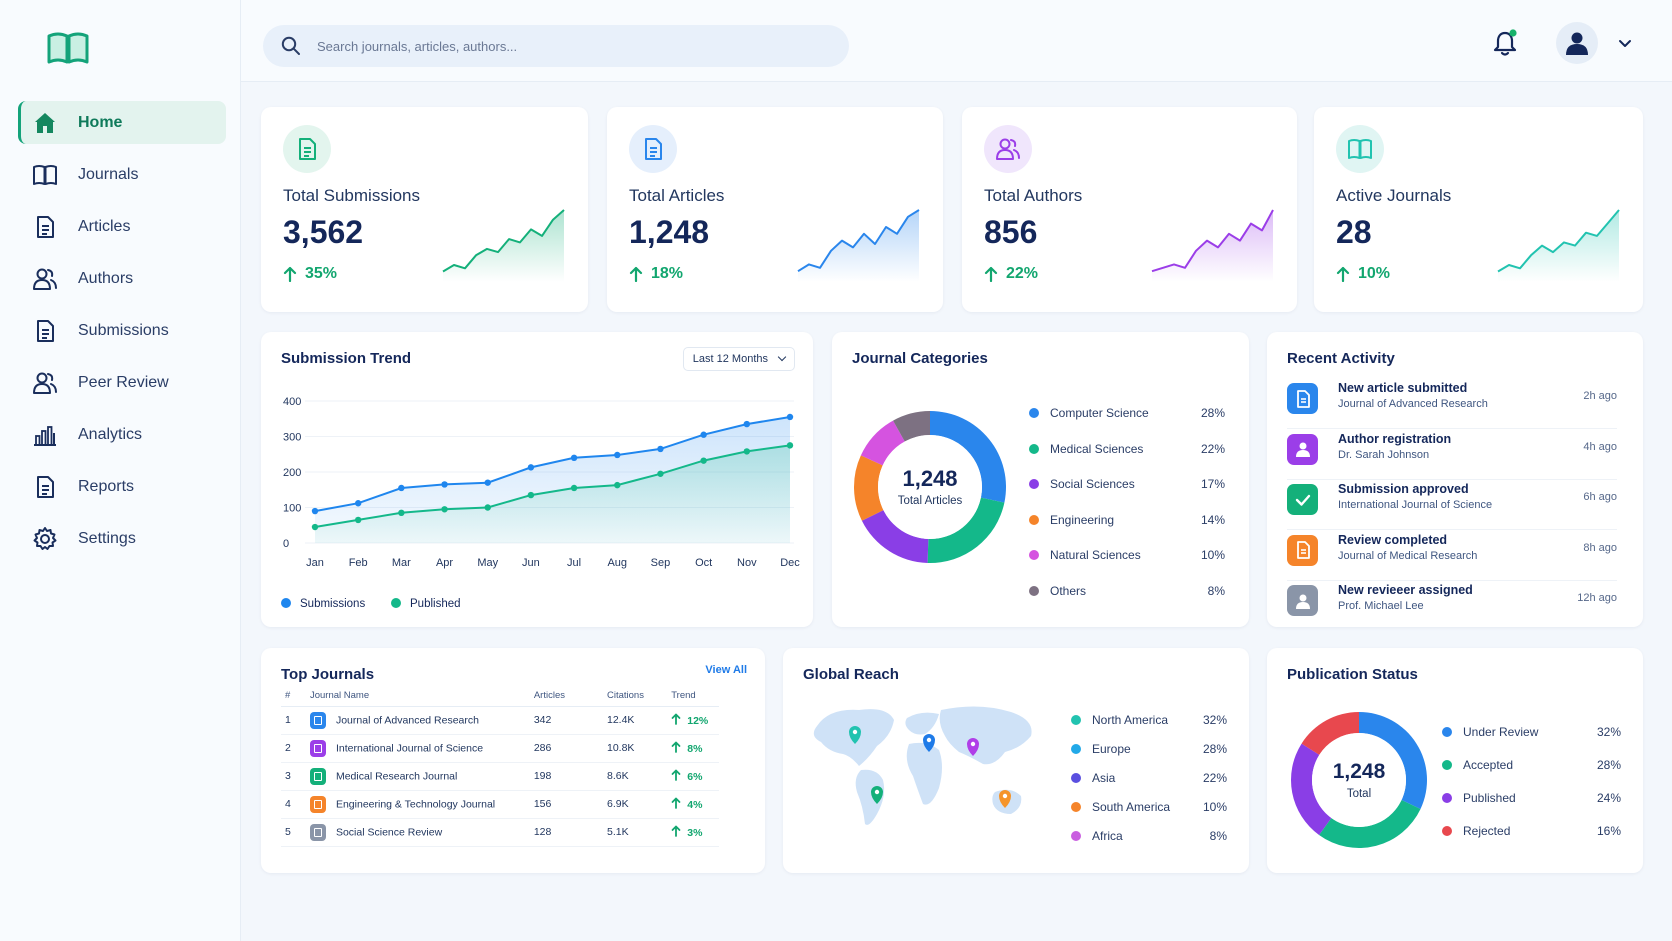  What do you see at coordinates (1360, 149) in the screenshot?
I see `book-icon` at bounding box center [1360, 149].